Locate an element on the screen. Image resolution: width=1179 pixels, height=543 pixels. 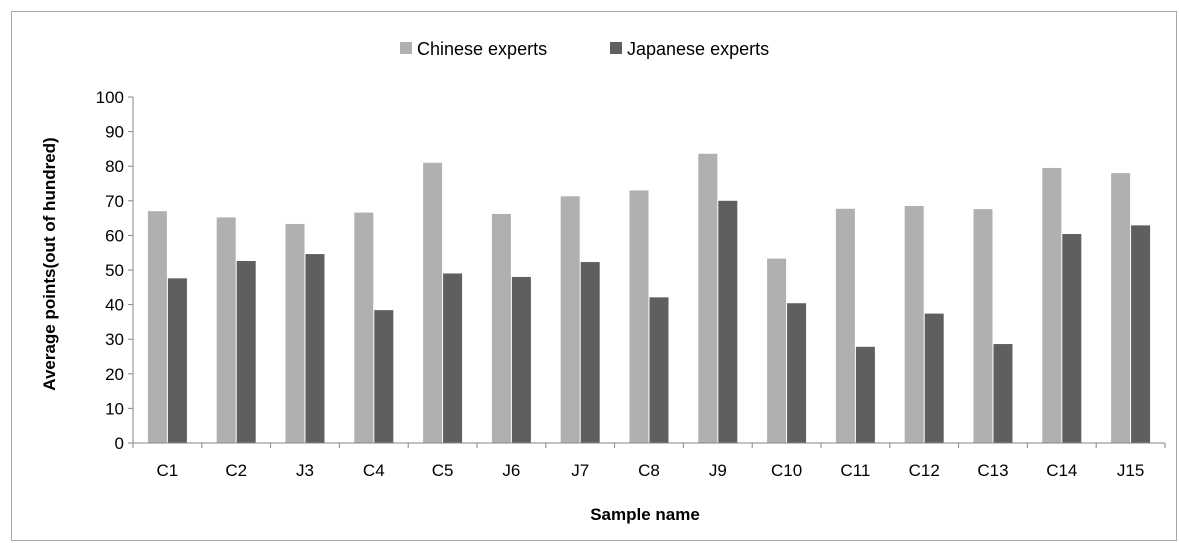
bar-japanese-c11 is located at coordinates (865, 394).